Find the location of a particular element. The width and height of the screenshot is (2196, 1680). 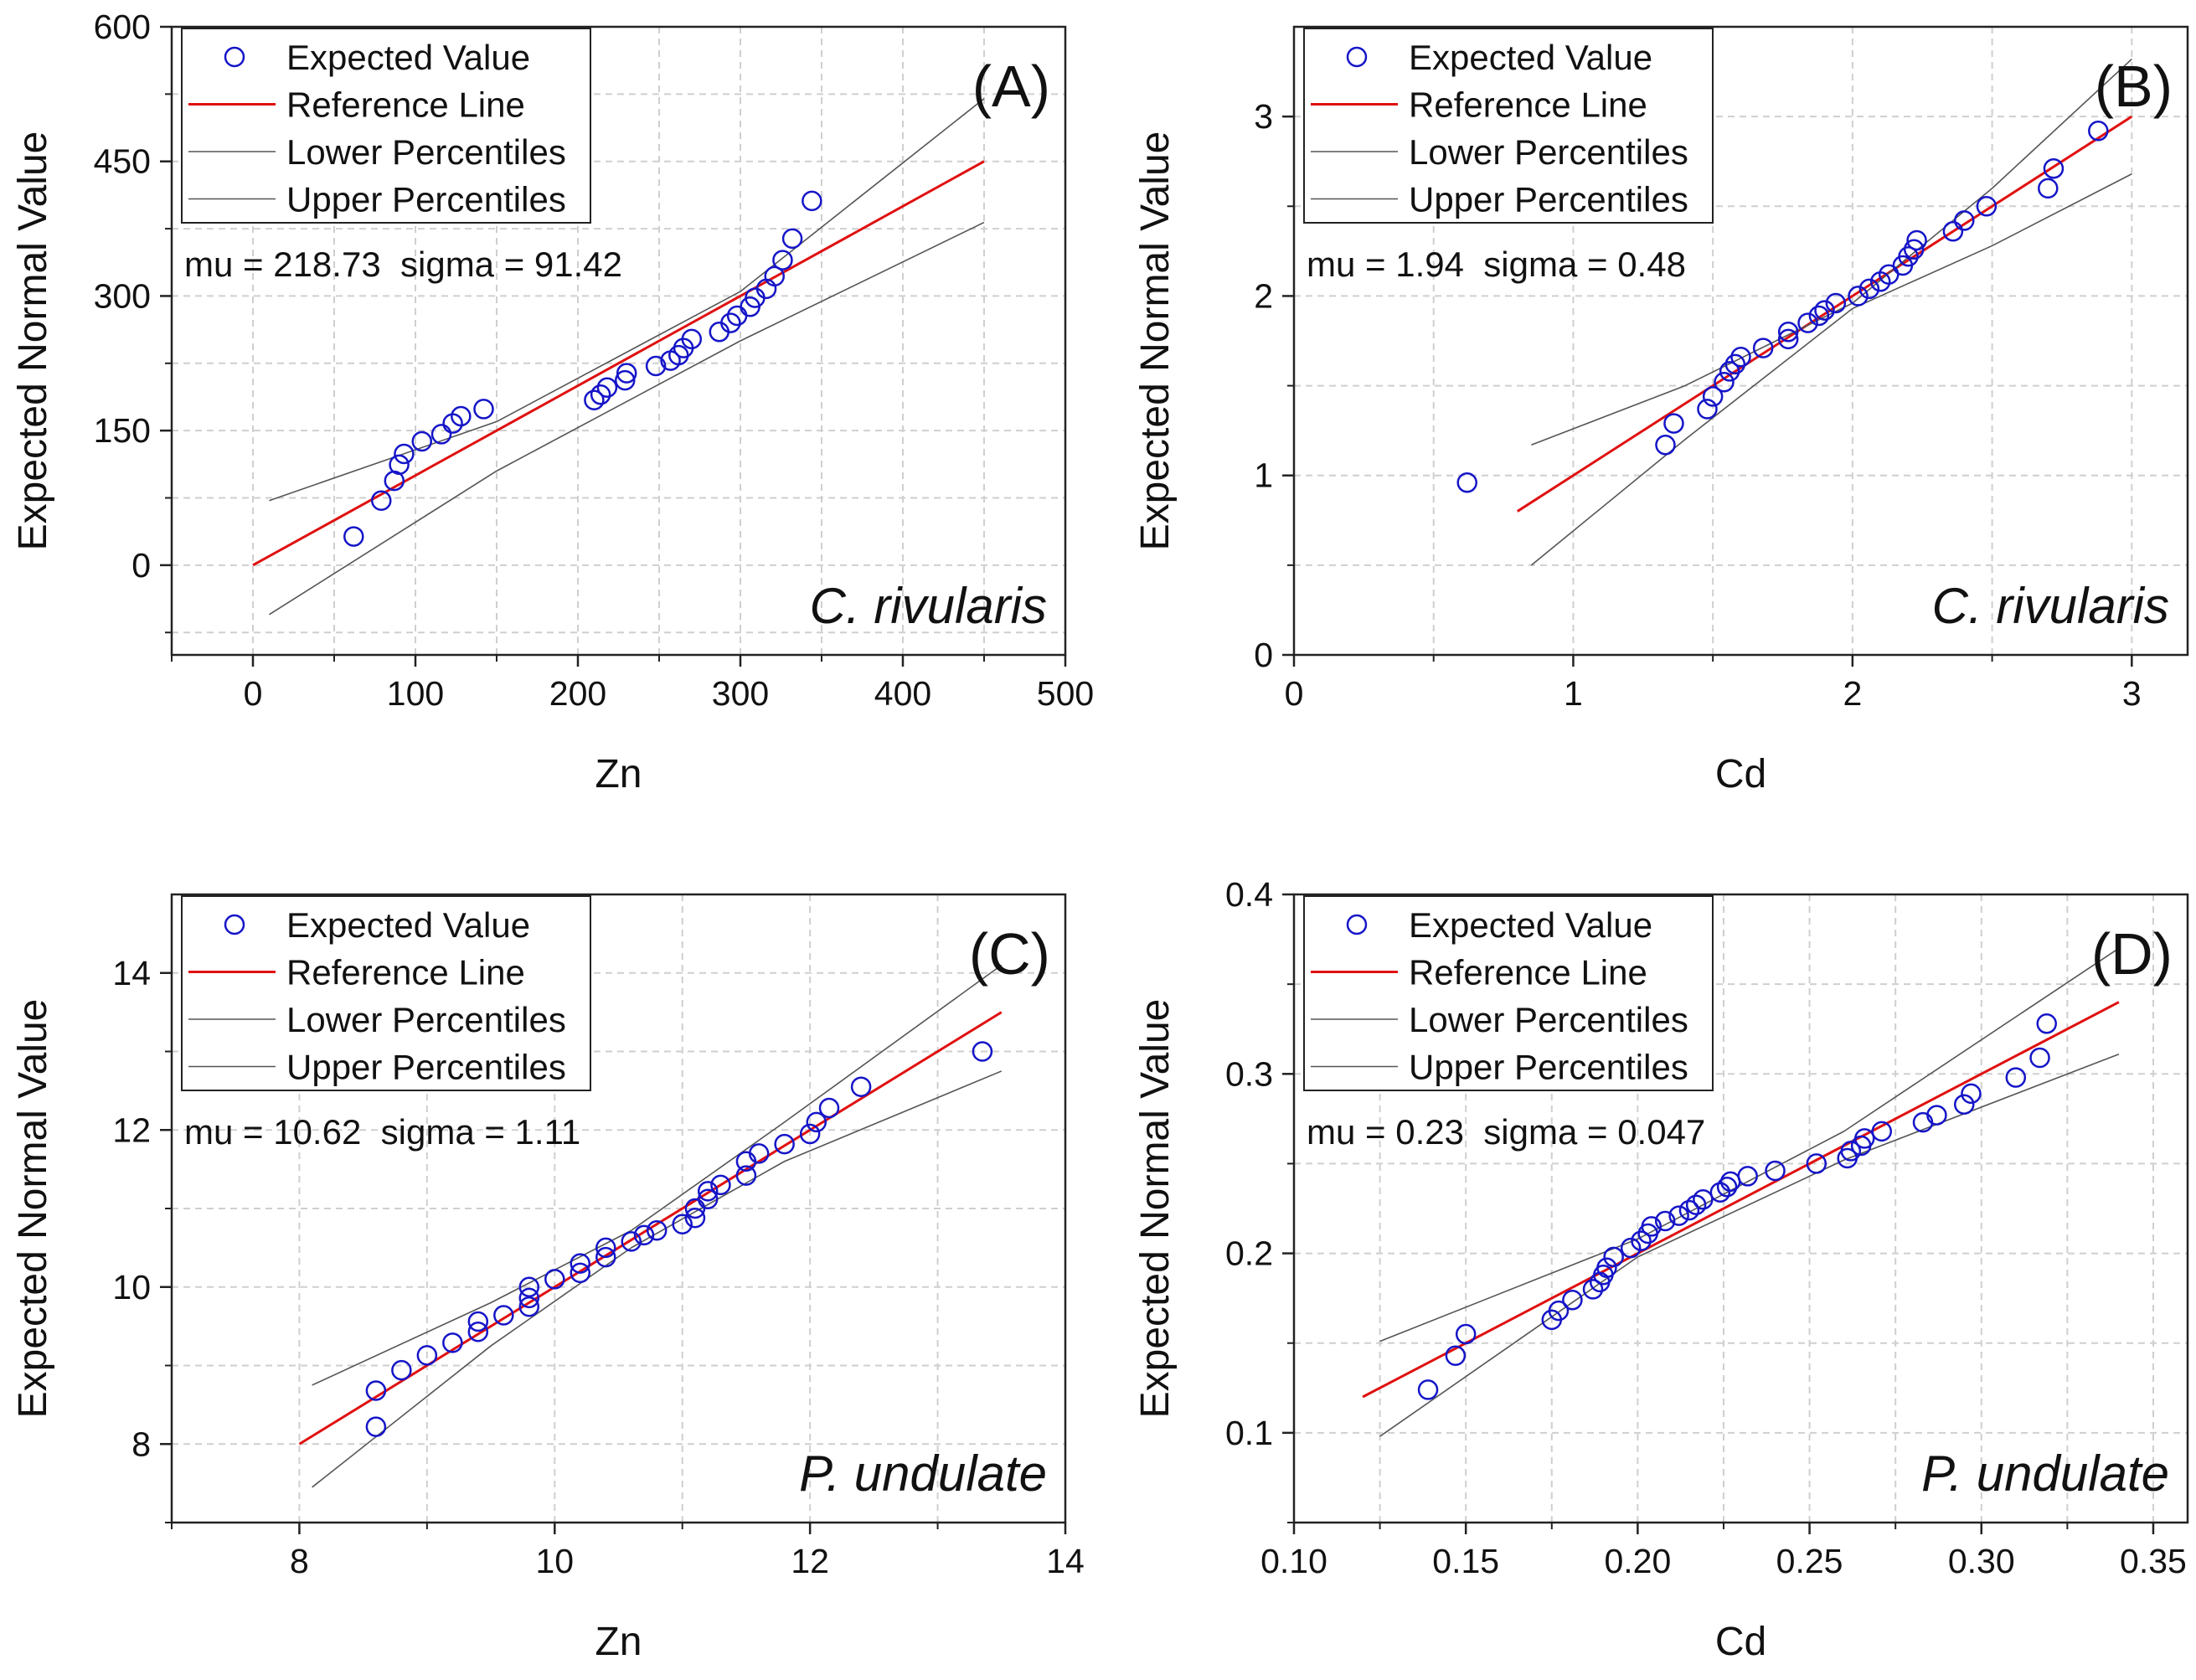

data-layer is located at coordinates (650, 1226).